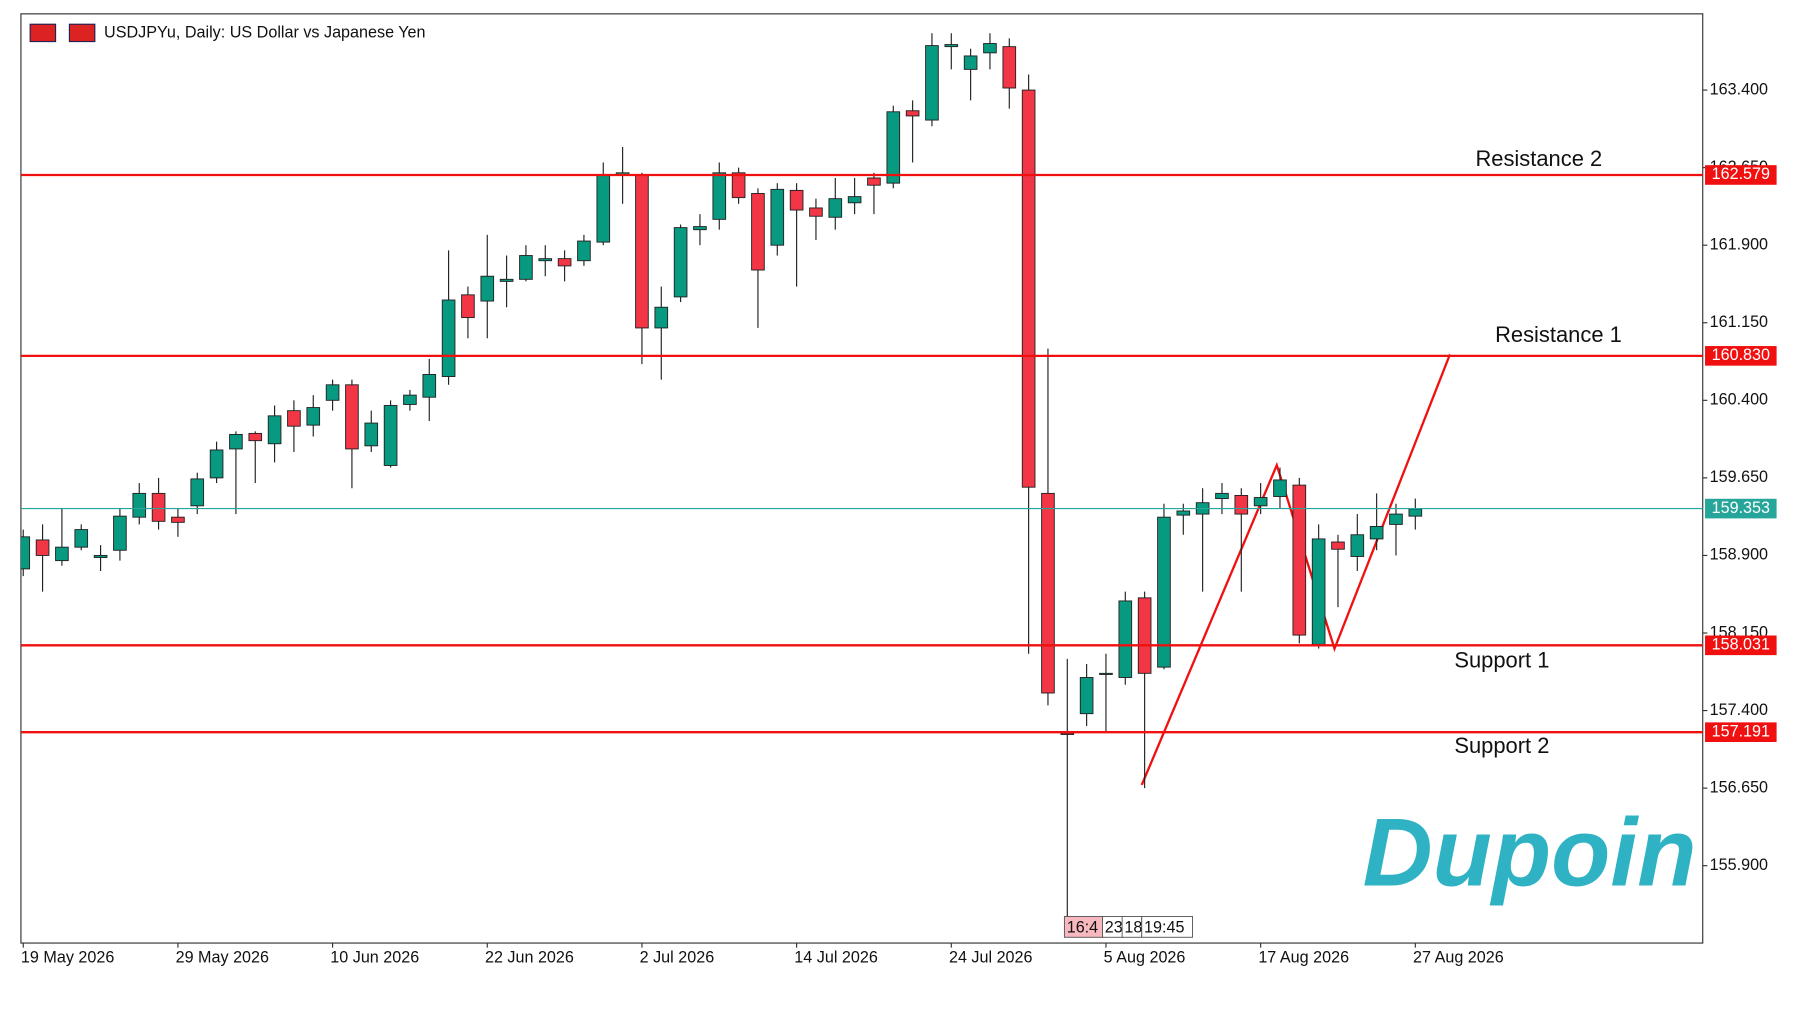 This screenshot has width=1801, height=1010. What do you see at coordinates (991, 957) in the screenshot?
I see `x-tick-label: 24 Jul 2026` at bounding box center [991, 957].